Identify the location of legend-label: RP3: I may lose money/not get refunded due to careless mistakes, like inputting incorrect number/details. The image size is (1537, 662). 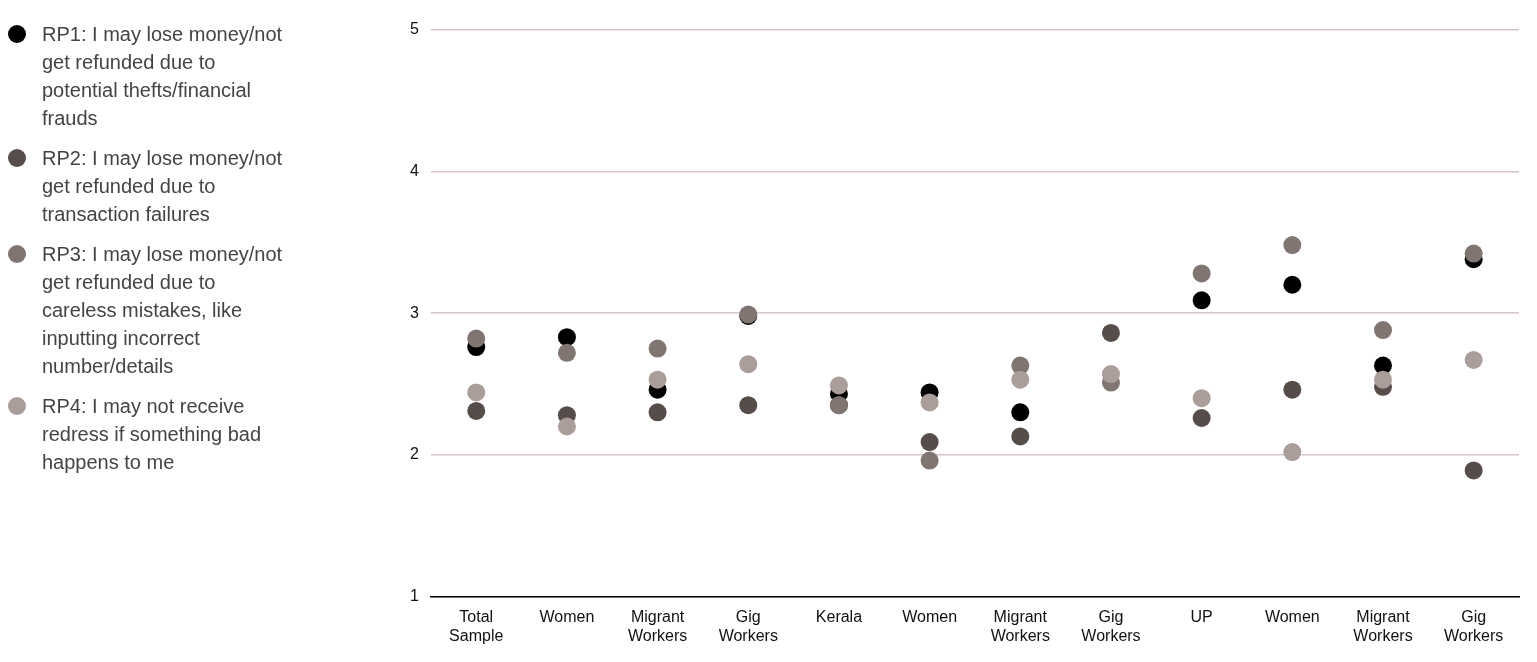
(163, 310).